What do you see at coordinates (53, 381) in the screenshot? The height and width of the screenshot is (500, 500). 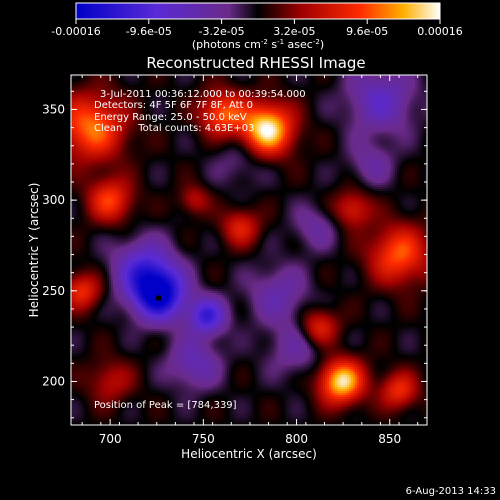 I see `y-tick-label: 200` at bounding box center [53, 381].